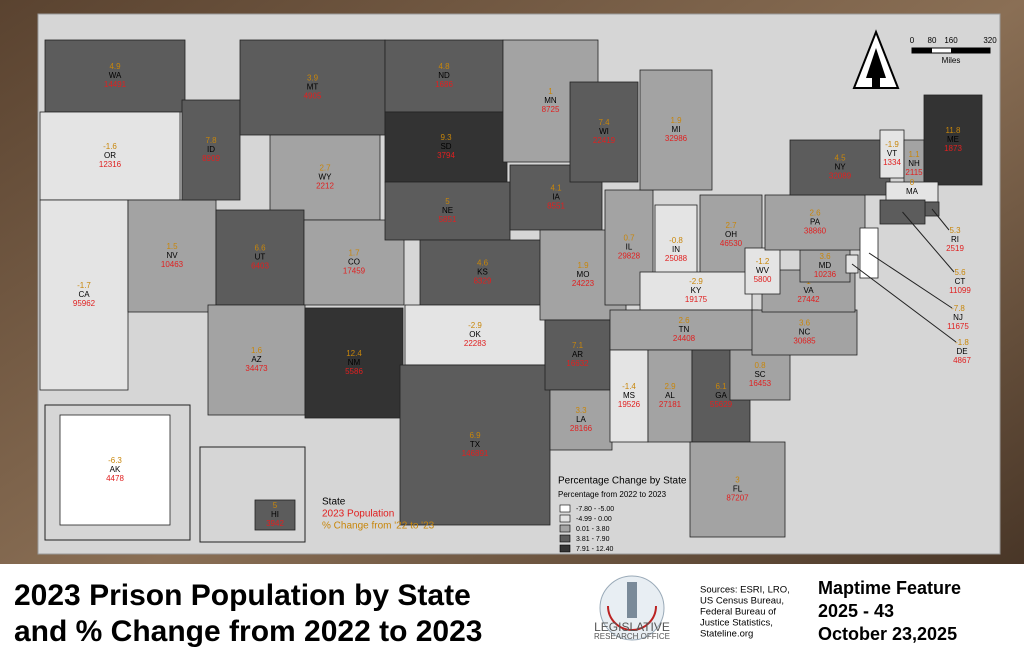  I want to click on state-change: 7.8, so click(211, 140).